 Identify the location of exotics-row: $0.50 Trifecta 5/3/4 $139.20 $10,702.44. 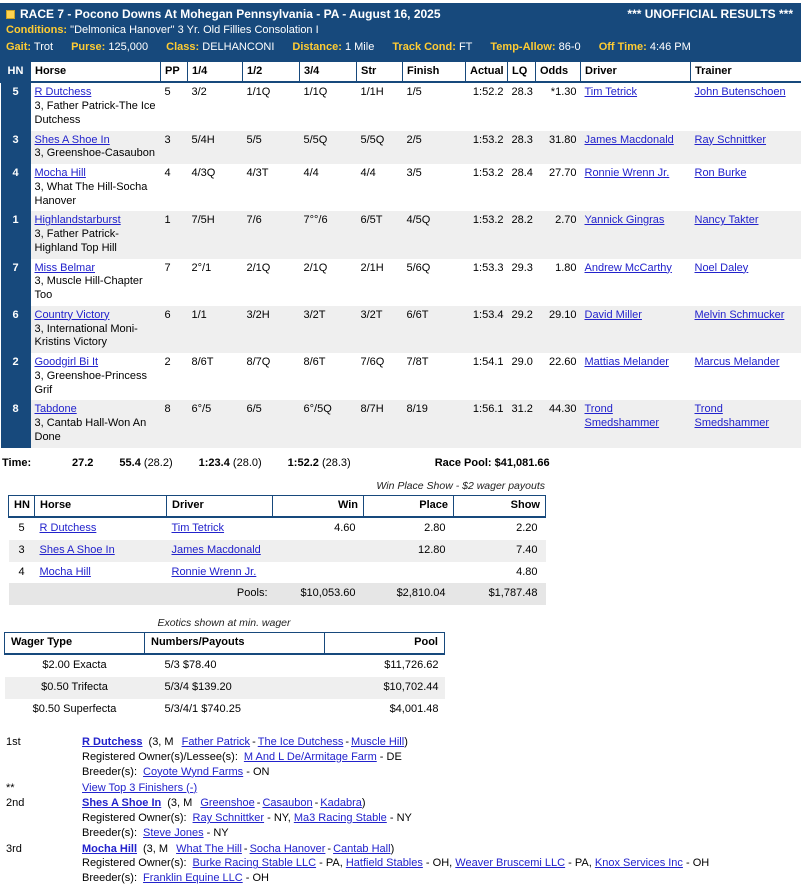
(225, 688).